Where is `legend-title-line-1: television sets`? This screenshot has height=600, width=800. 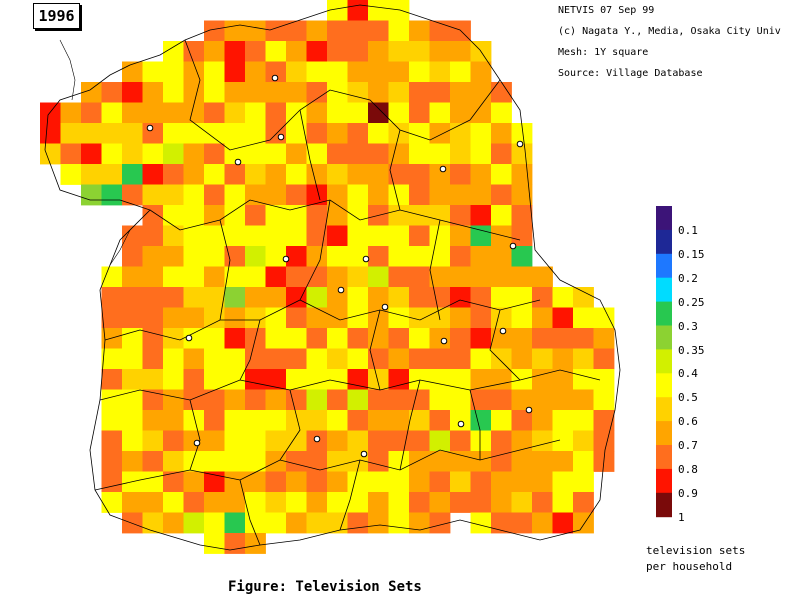 legend-title-line-1: television sets is located at coordinates (696, 550).